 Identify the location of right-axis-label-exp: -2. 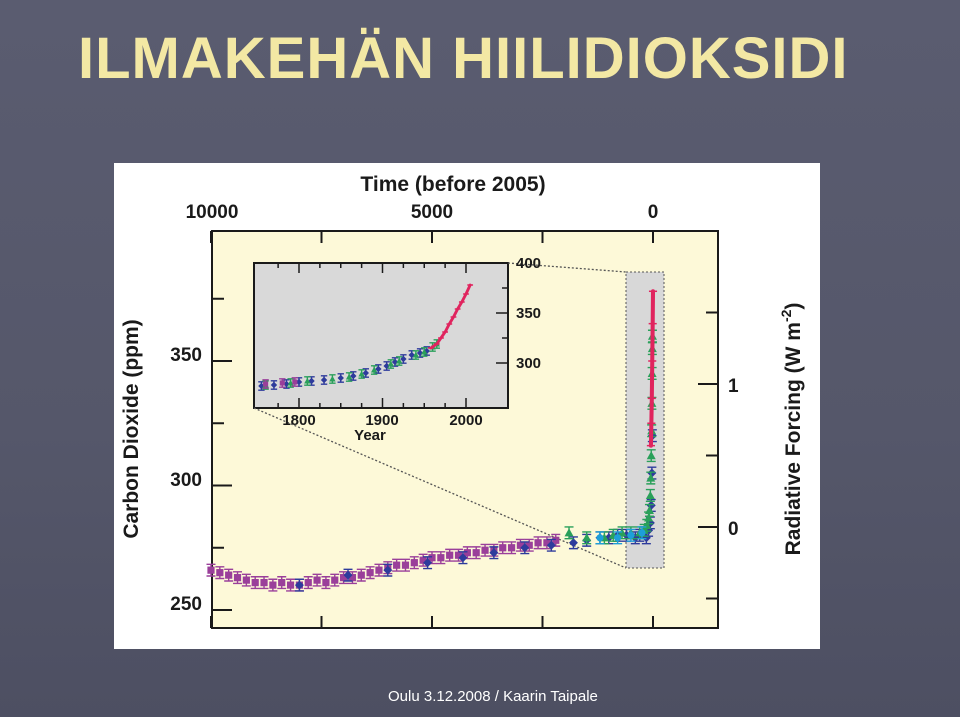
(786, 315).